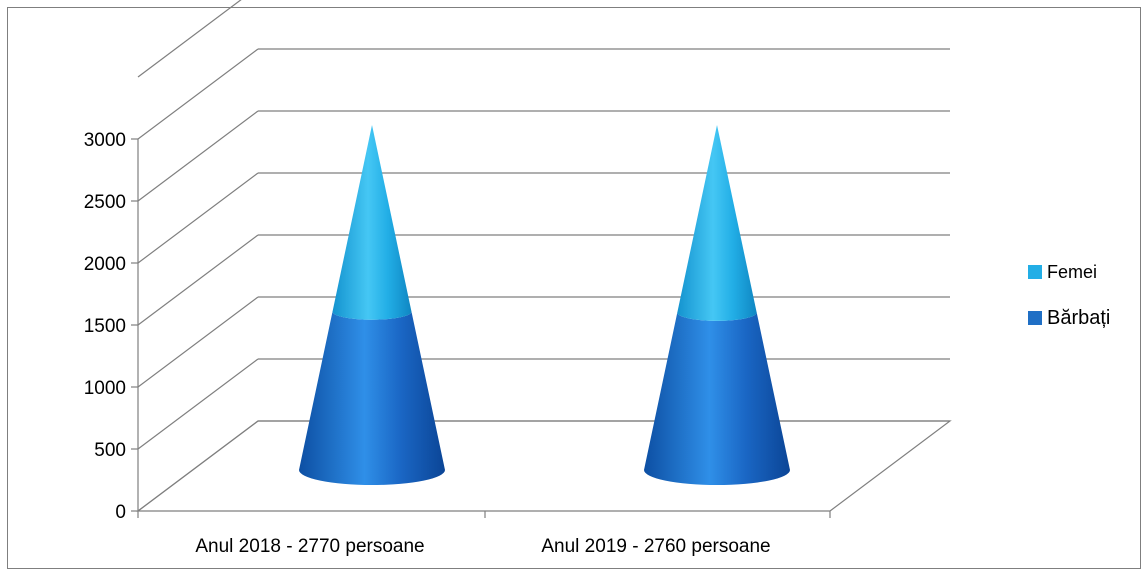 This screenshot has height=576, width=1148. Describe the element at coordinates (105, 264) in the screenshot. I see `y-tick-label: 2000` at that location.